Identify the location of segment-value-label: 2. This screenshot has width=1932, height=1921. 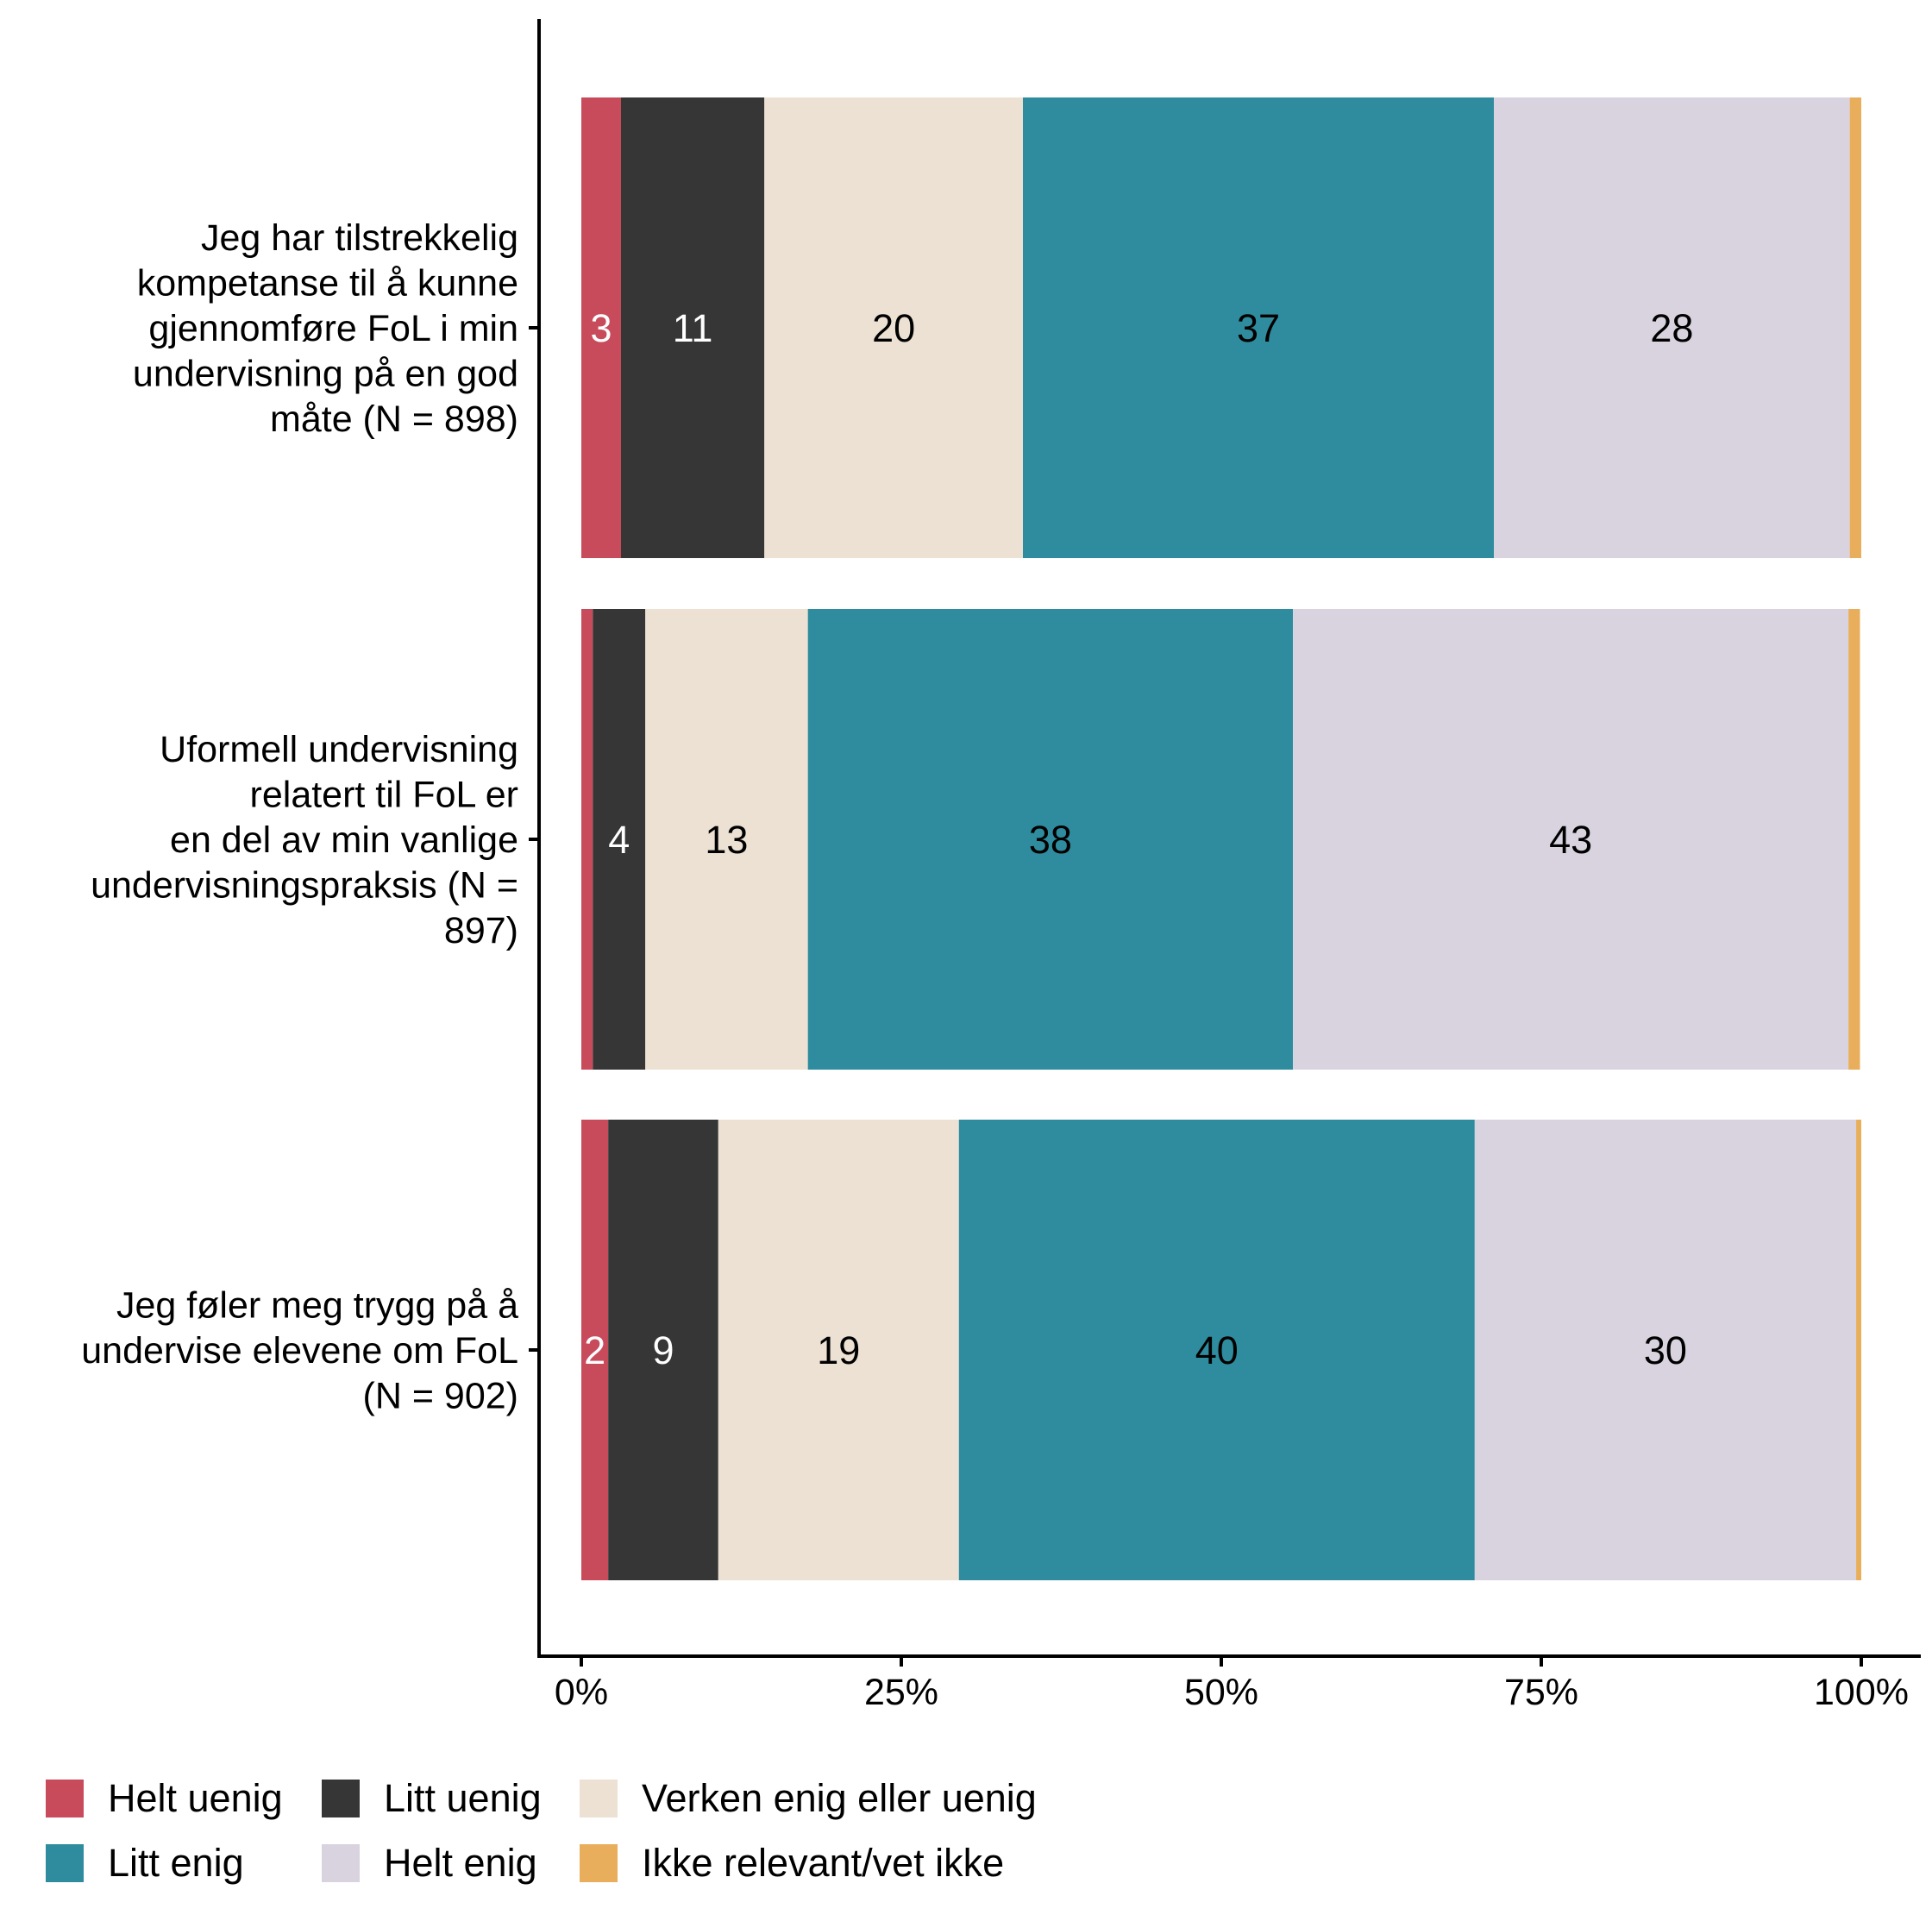
(595, 1350).